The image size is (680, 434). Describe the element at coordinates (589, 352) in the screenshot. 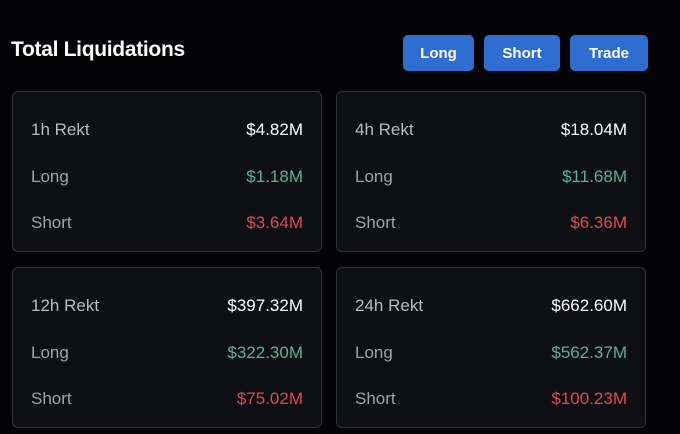

I see `long-value: $562.37M` at that location.